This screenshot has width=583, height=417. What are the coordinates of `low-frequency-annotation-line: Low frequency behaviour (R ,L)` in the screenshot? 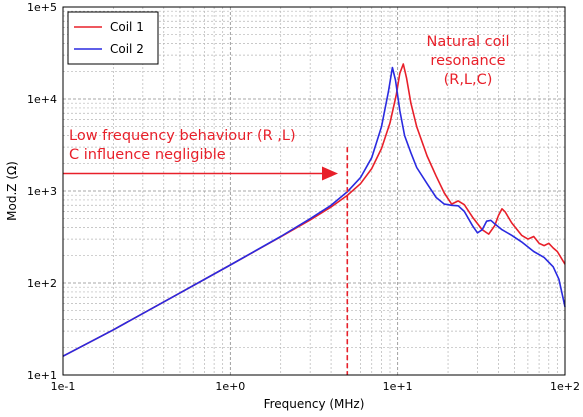 It's located at (182, 136).